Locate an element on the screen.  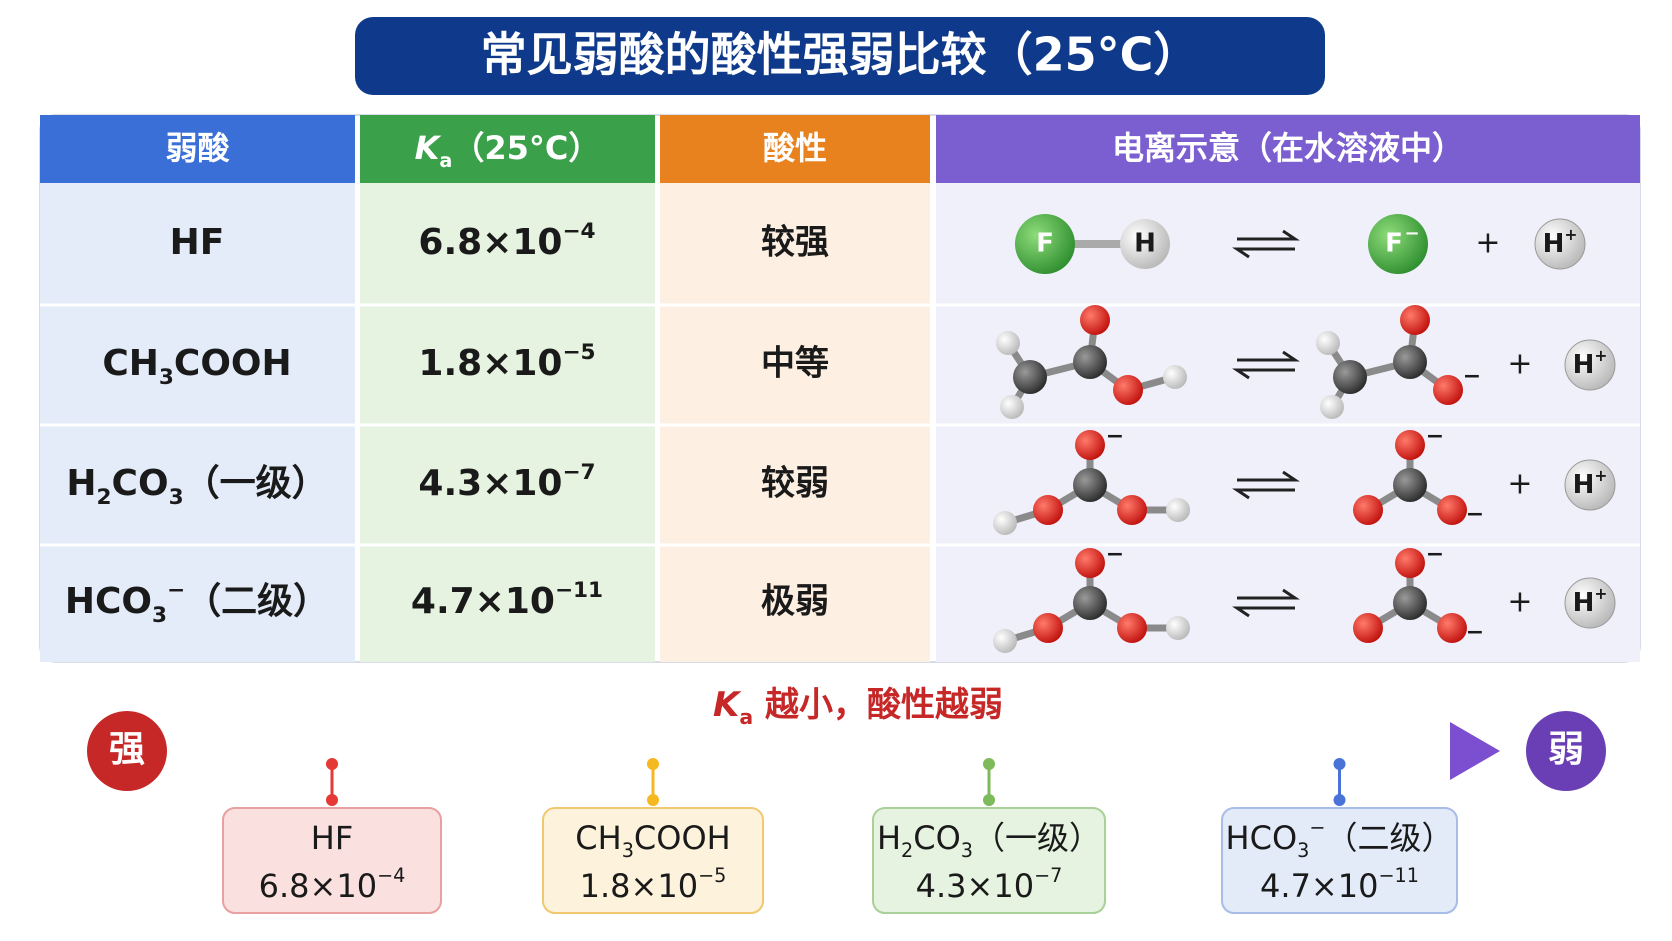
text-segment: − is located at coordinates (1317, 827).